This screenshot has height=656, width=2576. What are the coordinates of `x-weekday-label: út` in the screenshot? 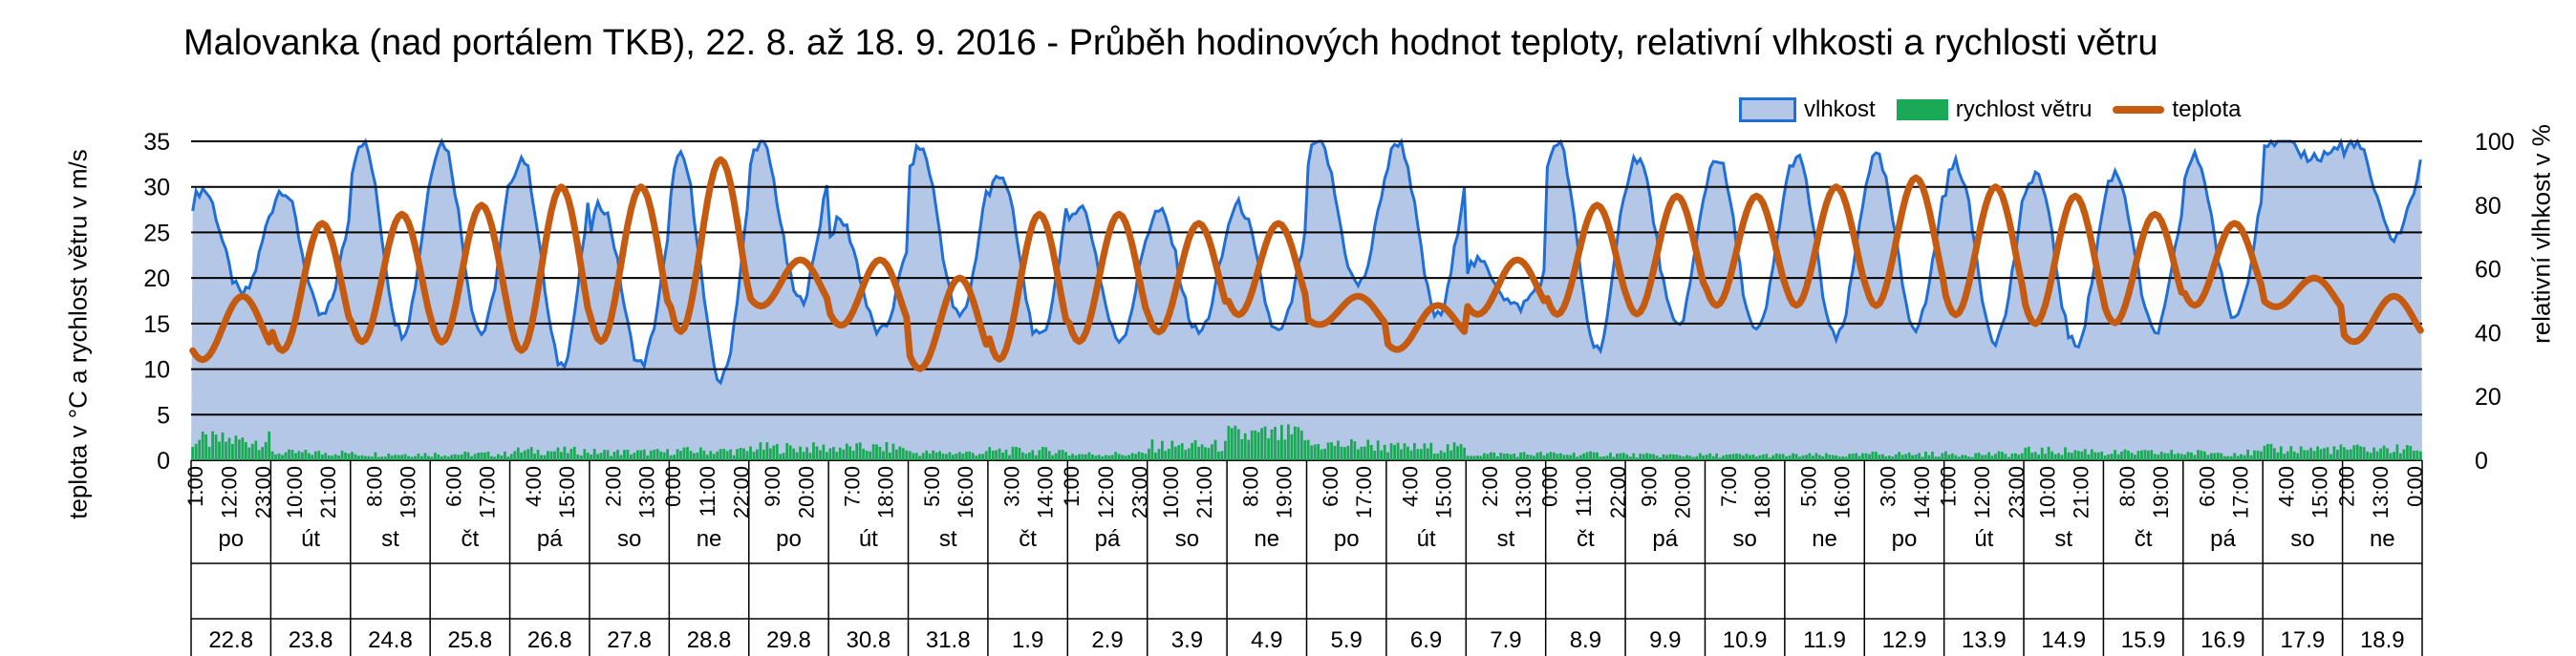 It's located at (310, 539).